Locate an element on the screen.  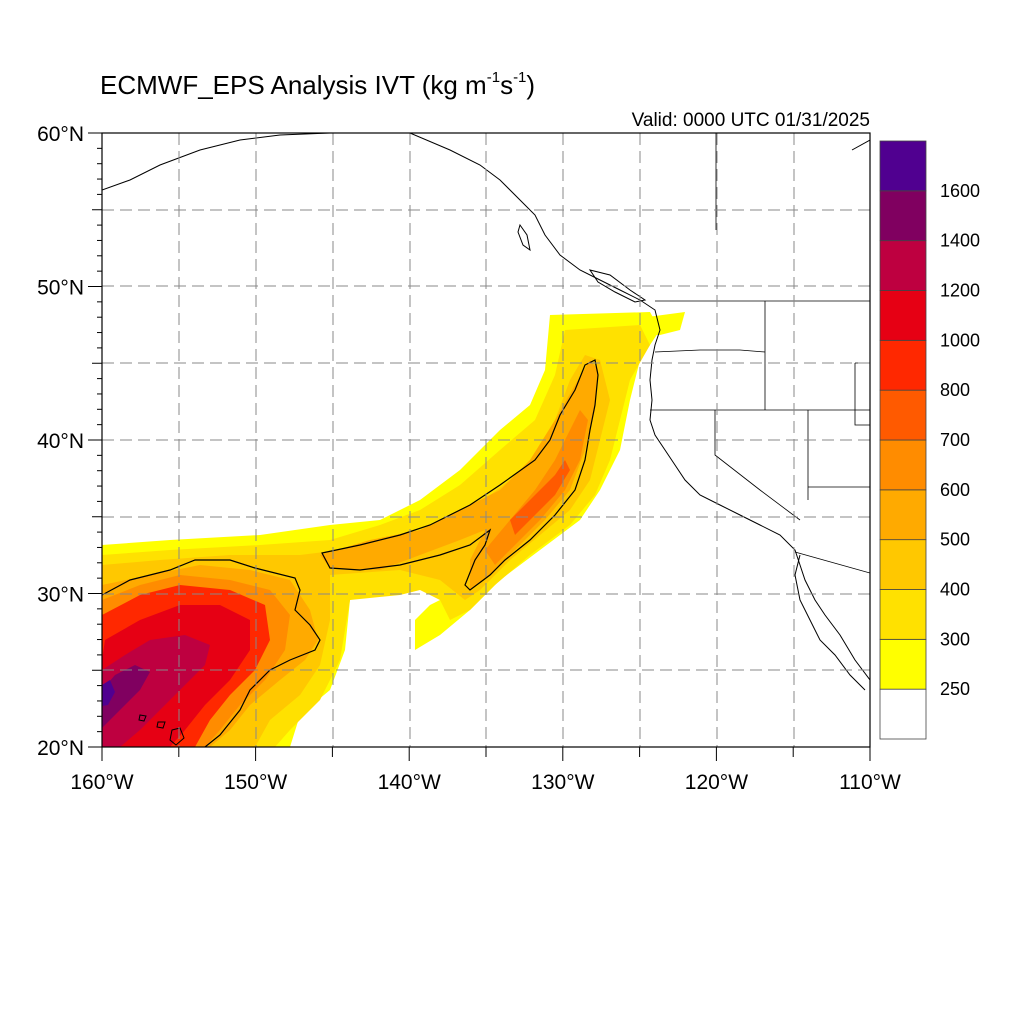
colorbar-level-label: 1200 is located at coordinates (960, 291).